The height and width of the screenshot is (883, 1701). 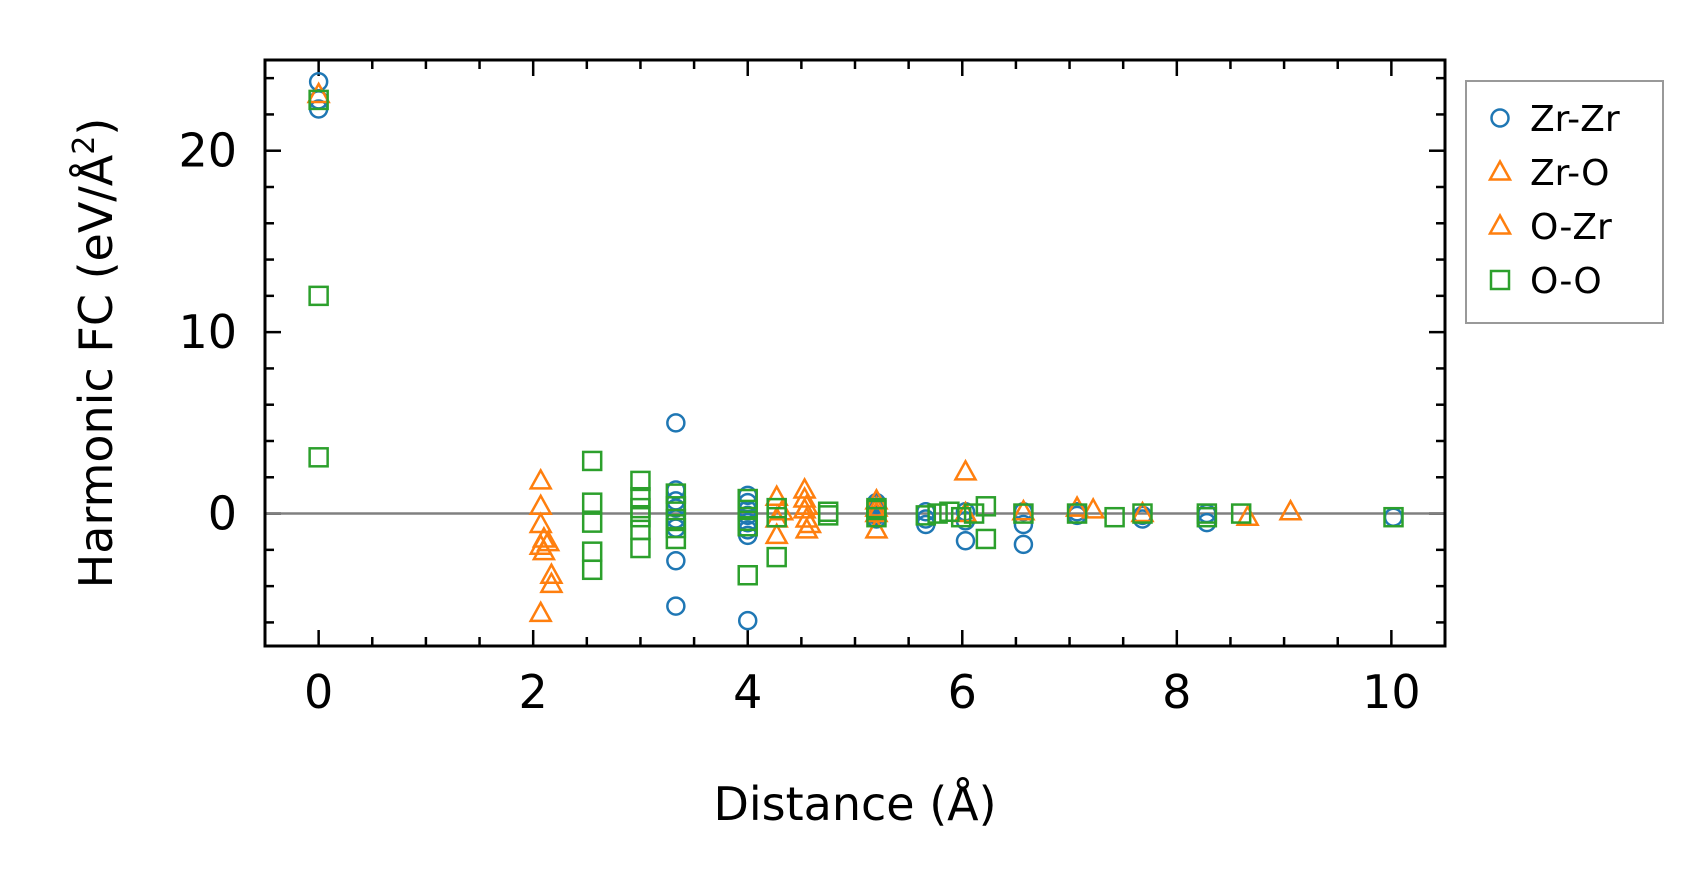 I want to click on y-tick-label: 0, so click(x=222, y=514).